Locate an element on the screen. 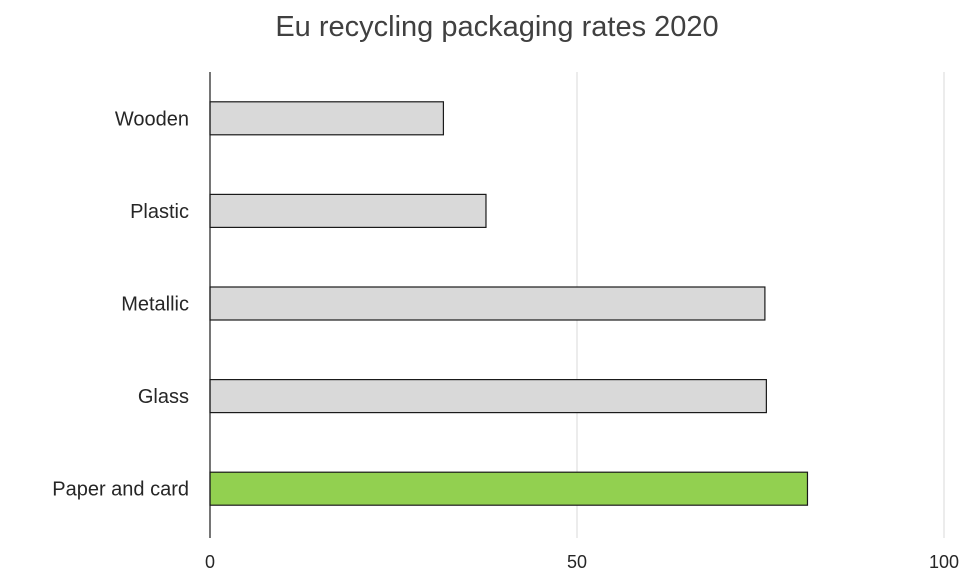 This screenshot has height=577, width=980. bar-metallic is located at coordinates (487, 303).